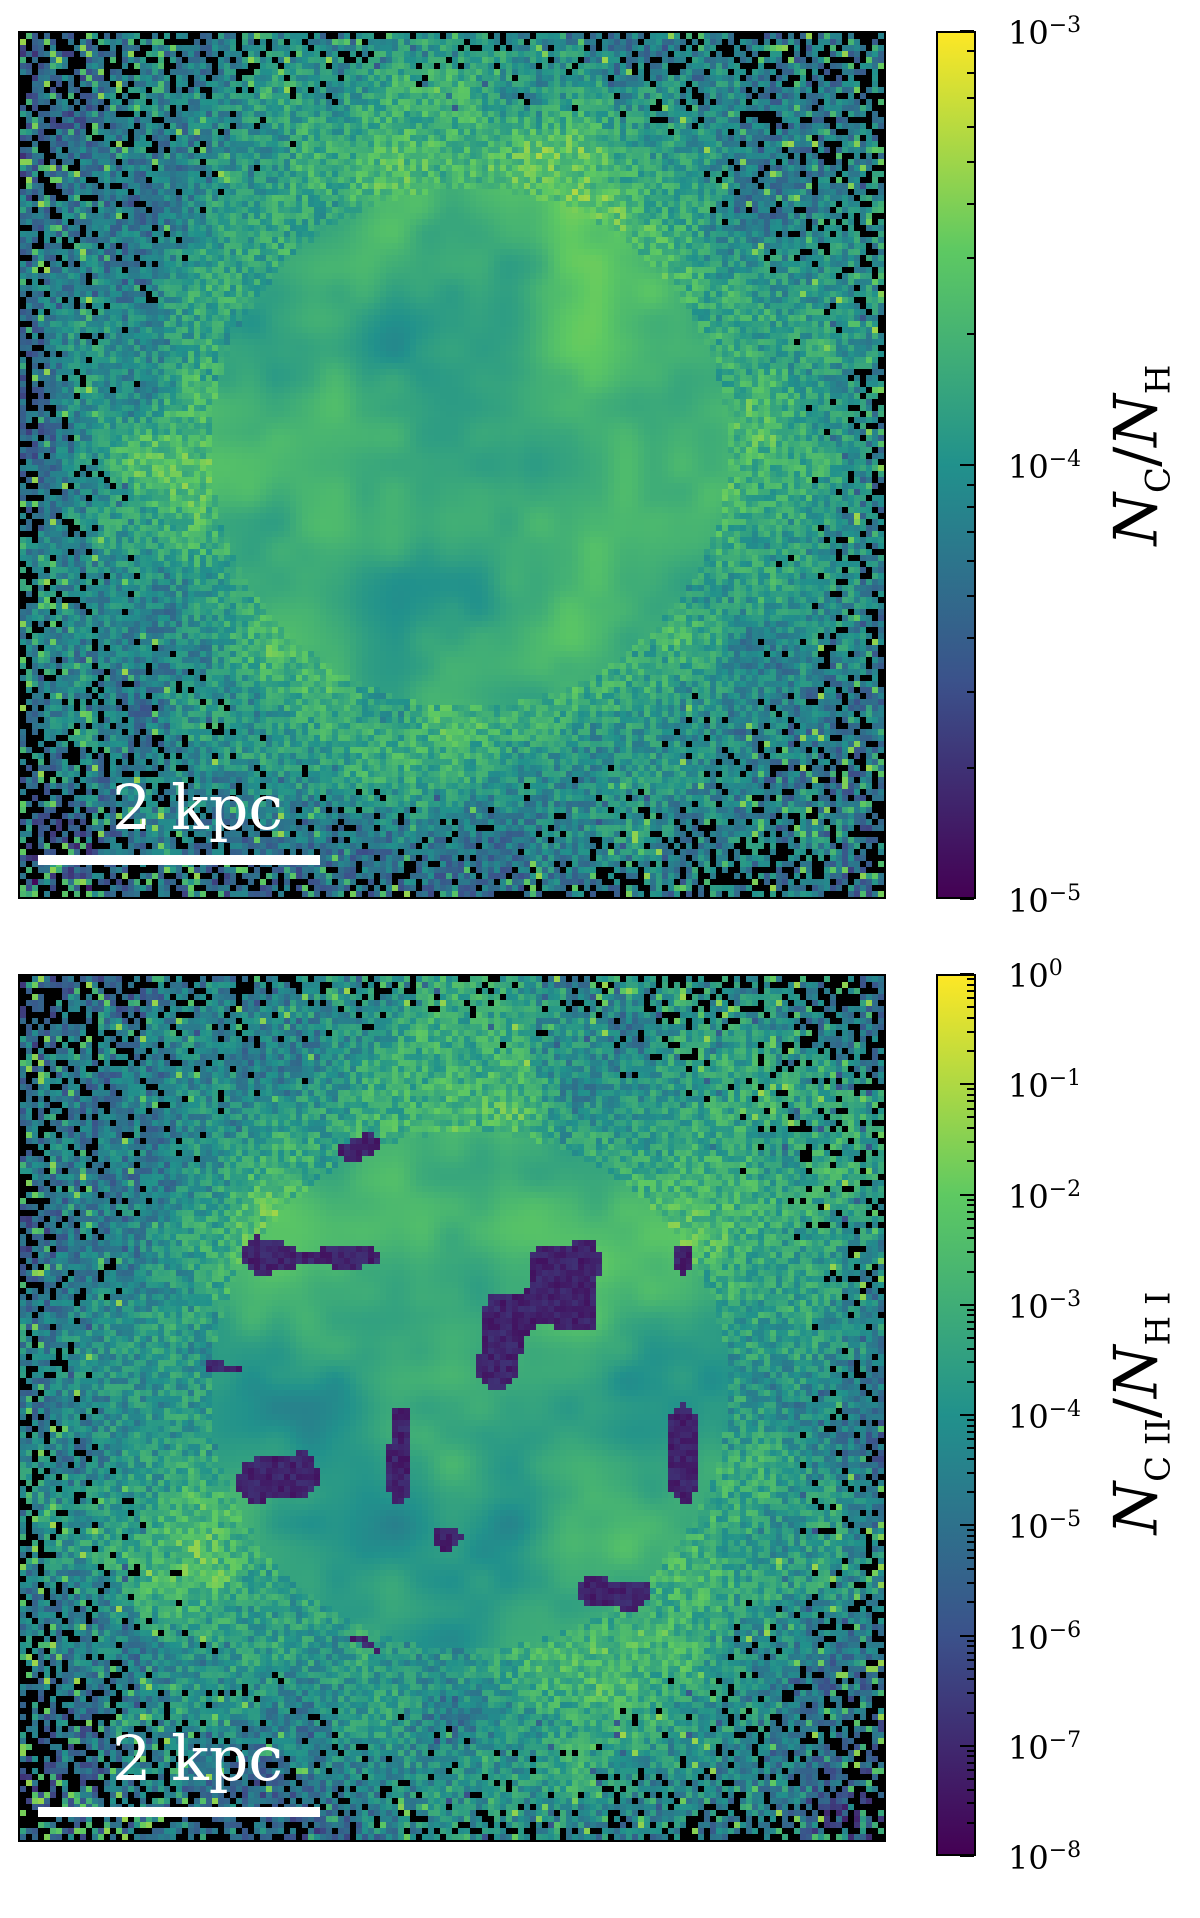  I want to click on colorbar-title-sub2: H, so click(1159, 380).